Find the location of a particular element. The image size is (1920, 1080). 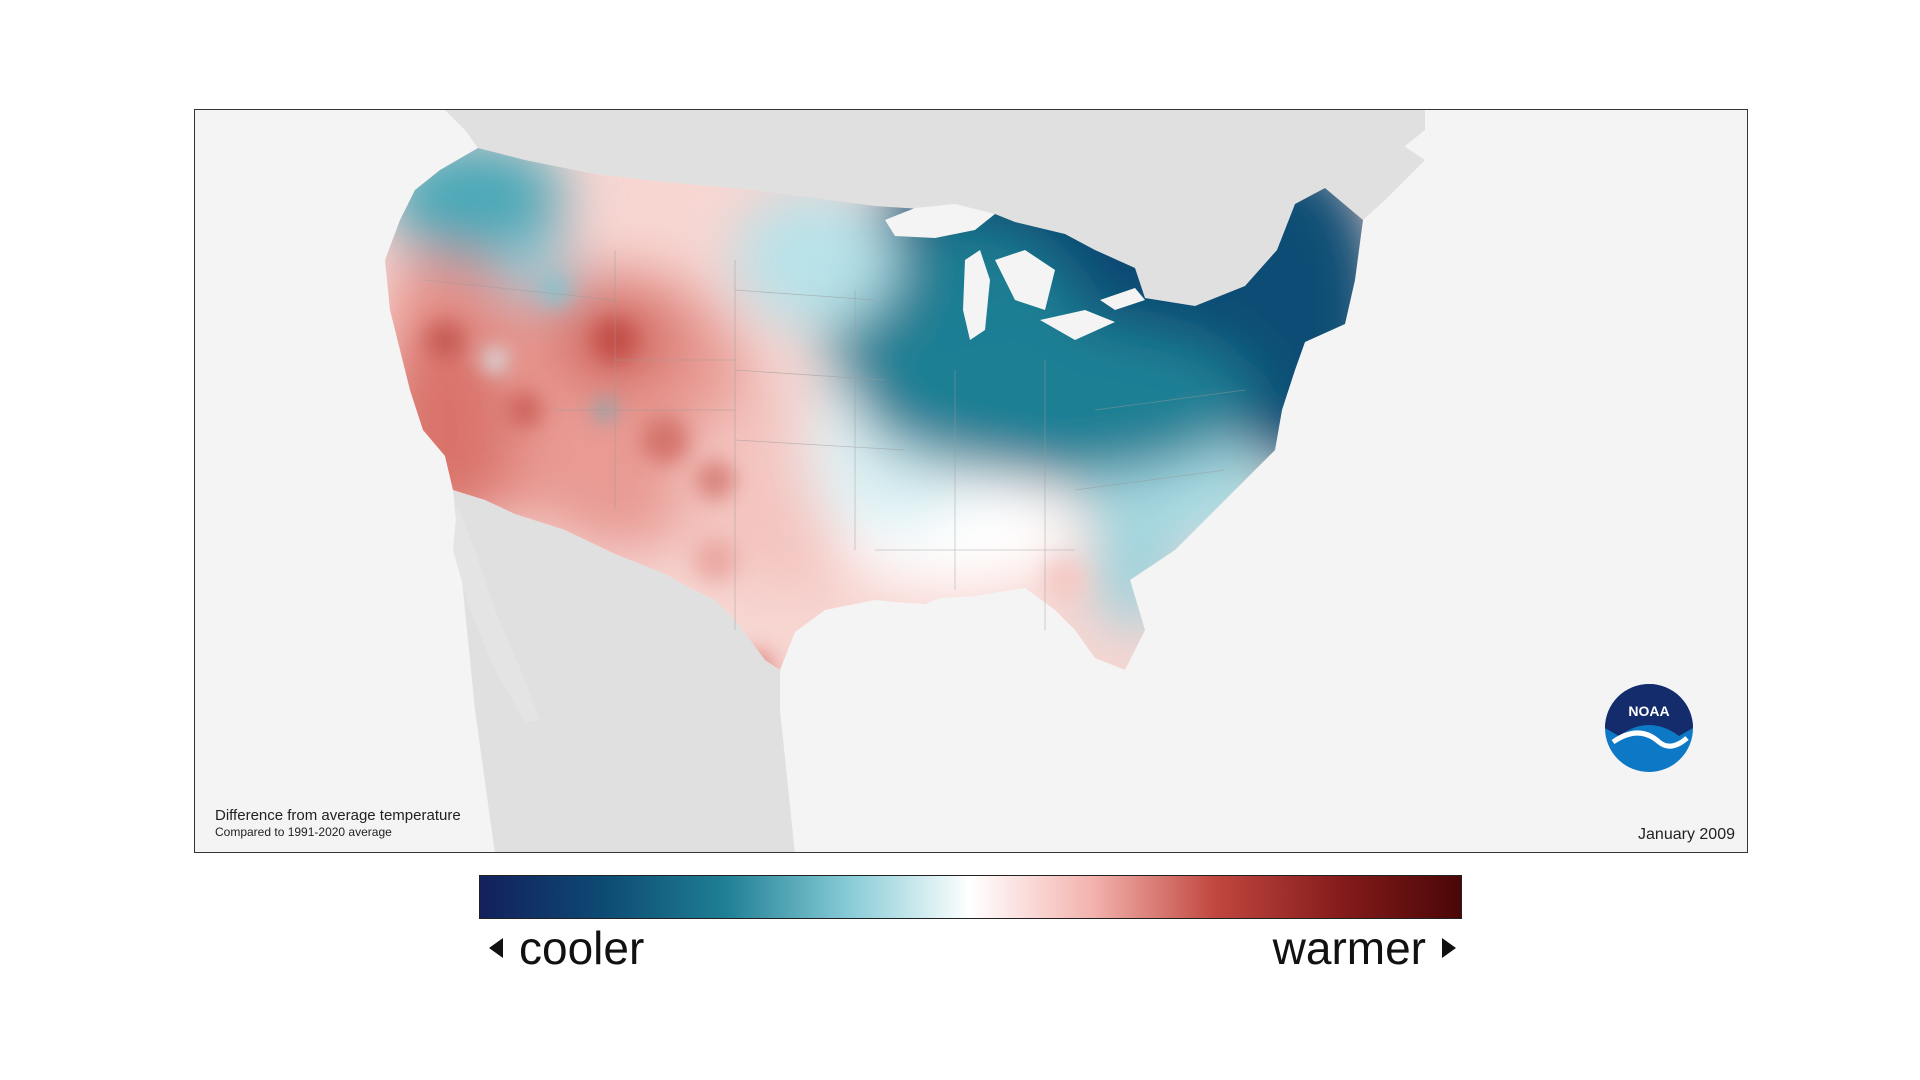

mexico-land is located at coordinates (624, 671).